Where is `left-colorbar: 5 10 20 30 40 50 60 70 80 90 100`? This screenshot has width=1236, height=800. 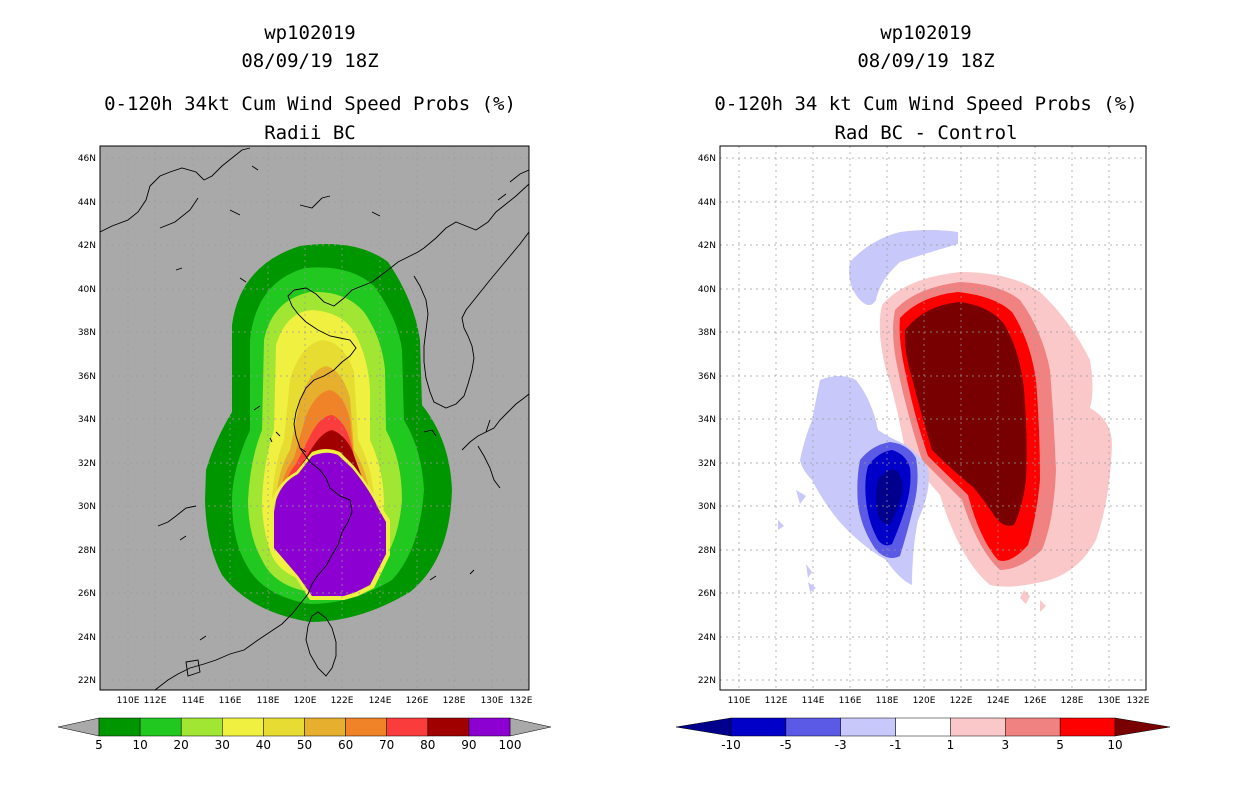
left-colorbar: 5 10 20 30 40 50 60 70 80 90 100 is located at coordinates (304, 734).